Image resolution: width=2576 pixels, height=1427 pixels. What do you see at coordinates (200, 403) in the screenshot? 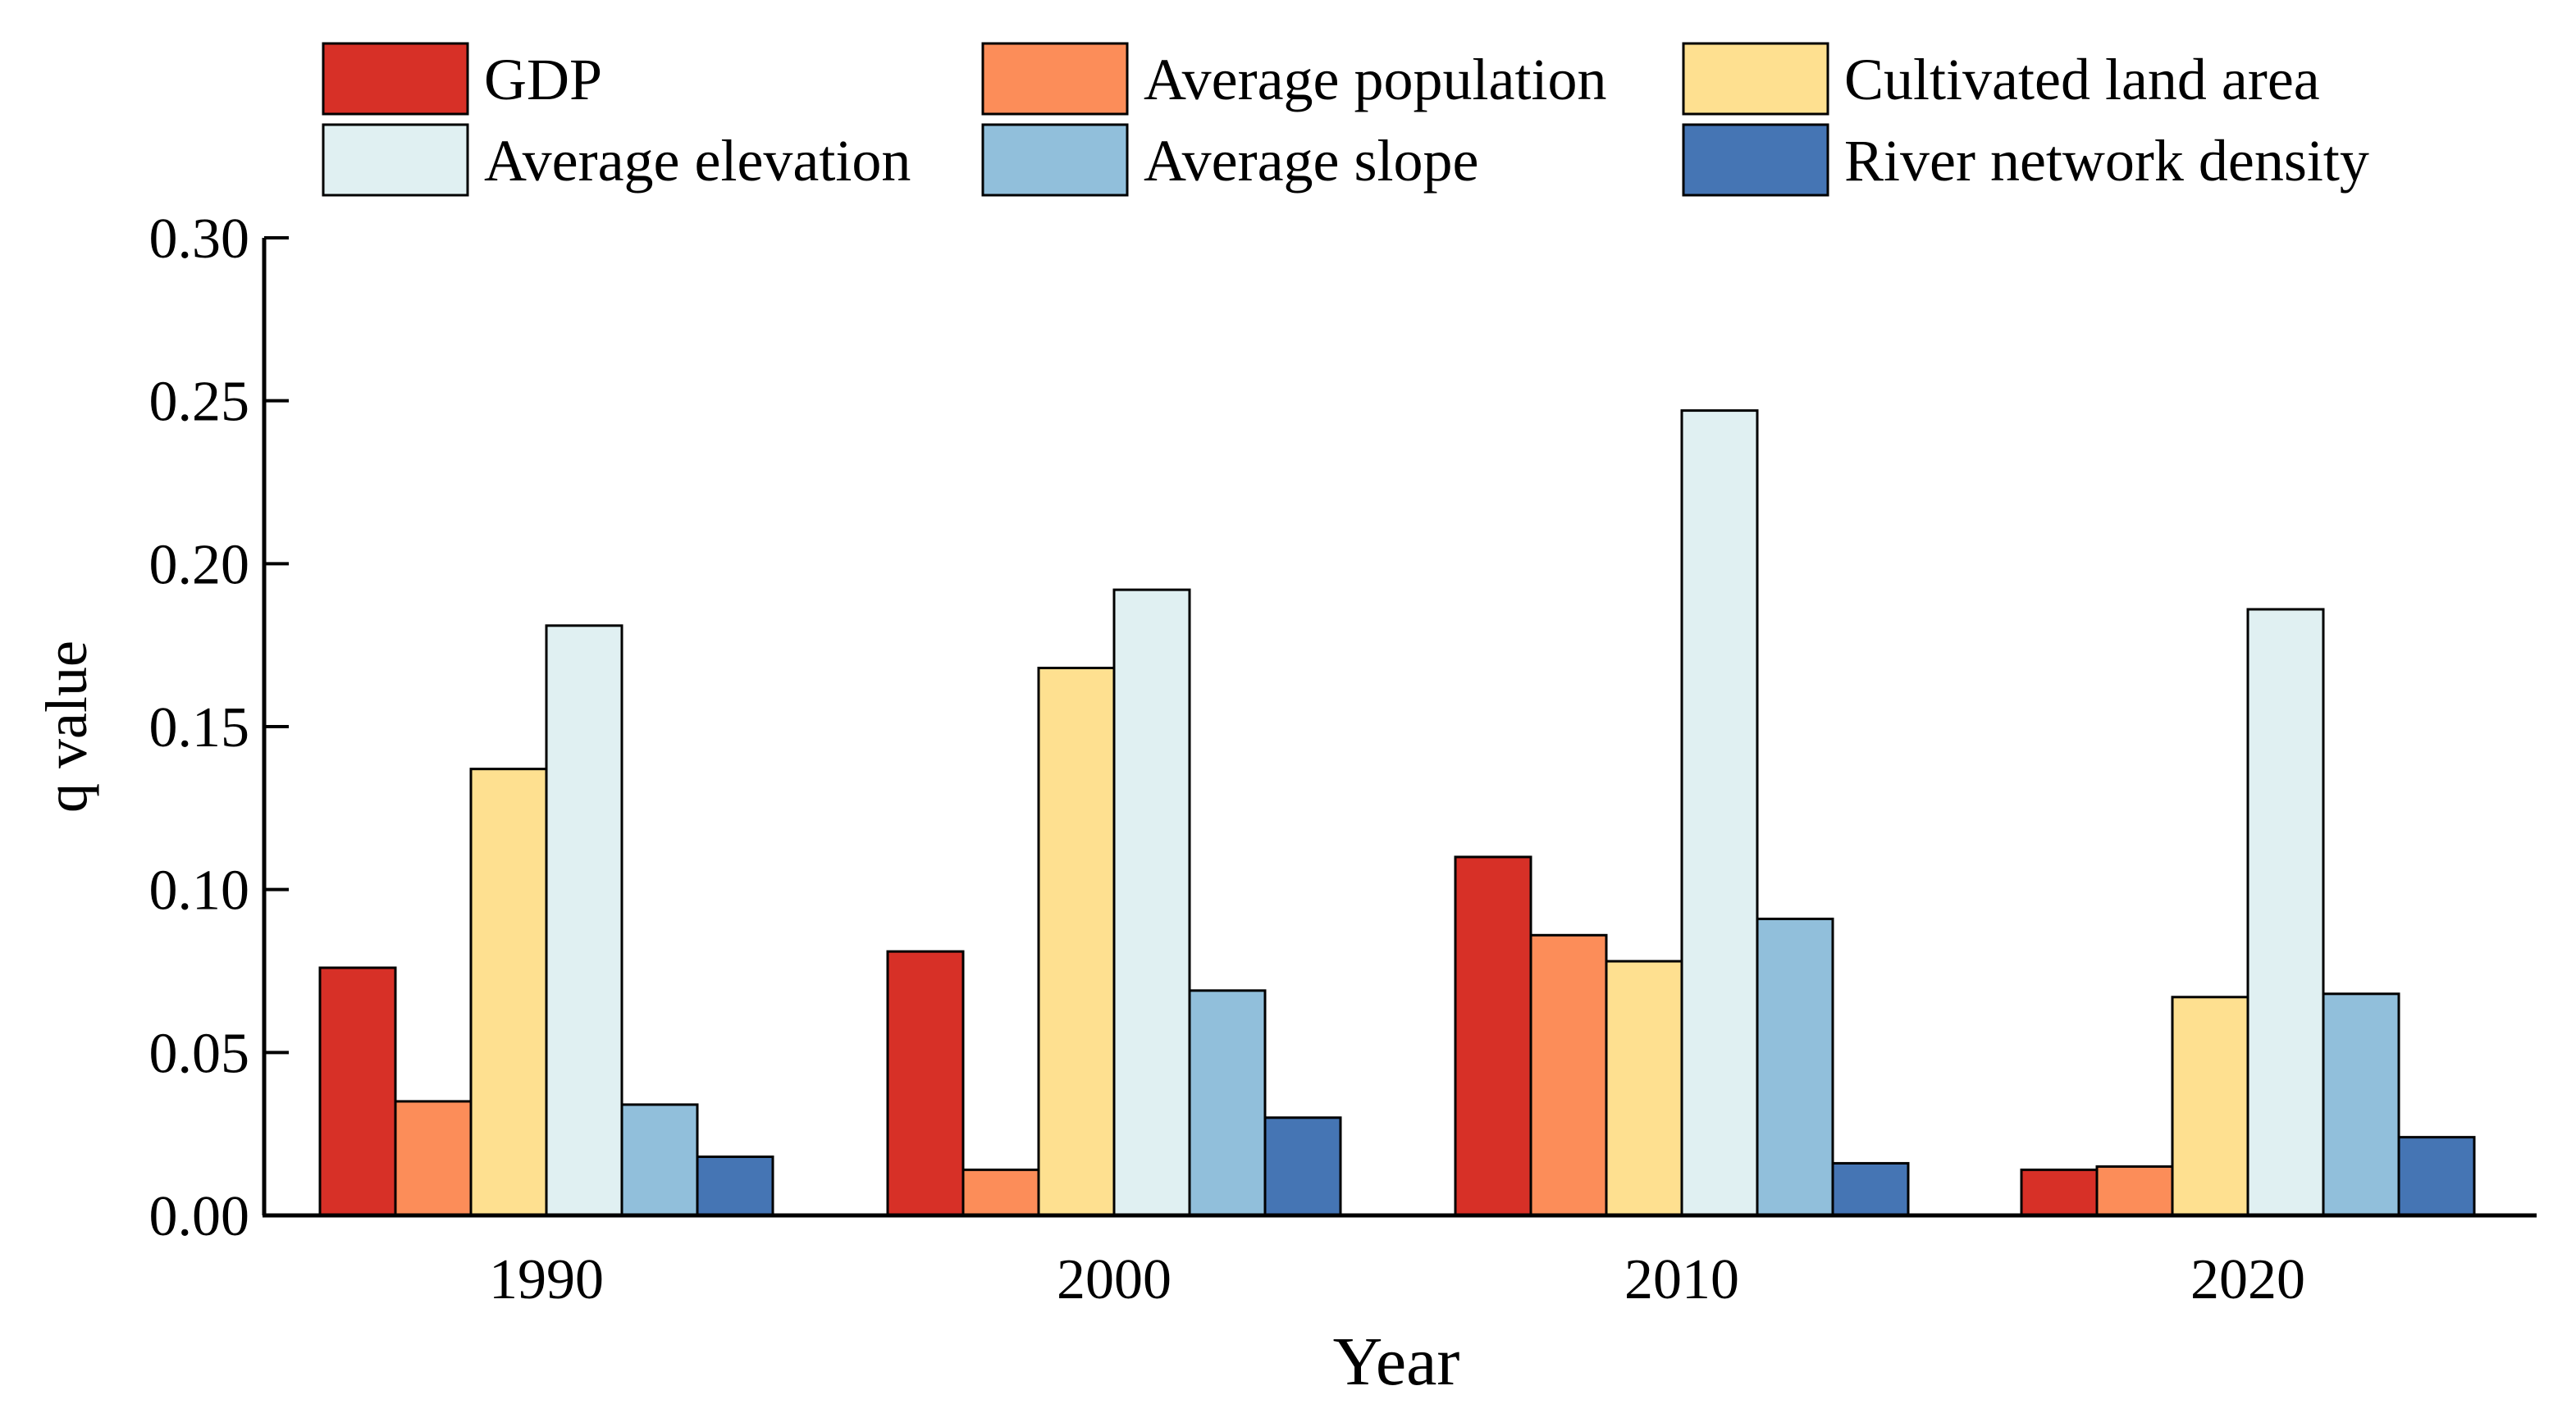
I see `y-tick-label: 0.25` at bounding box center [200, 403].